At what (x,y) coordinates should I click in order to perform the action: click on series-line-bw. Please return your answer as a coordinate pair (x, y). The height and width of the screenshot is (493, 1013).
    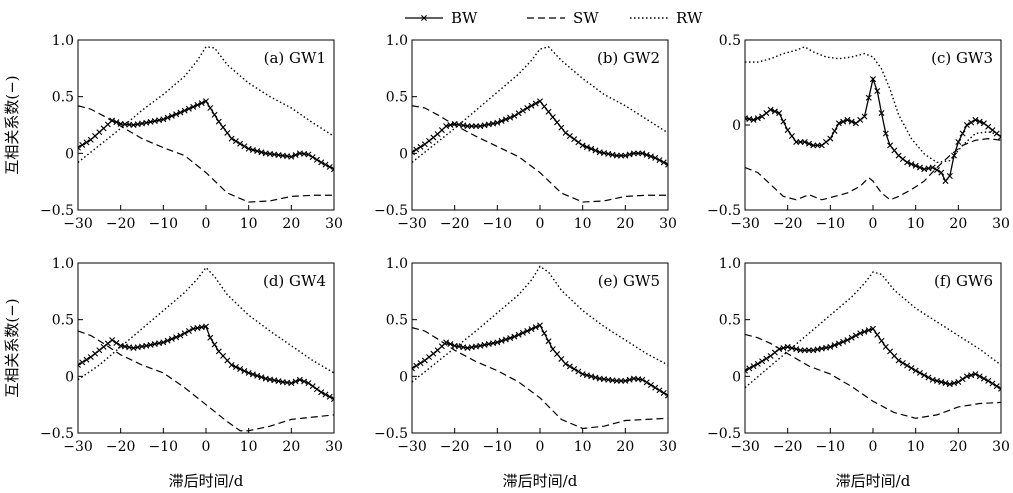
    Looking at the image, I should click on (873, 129).